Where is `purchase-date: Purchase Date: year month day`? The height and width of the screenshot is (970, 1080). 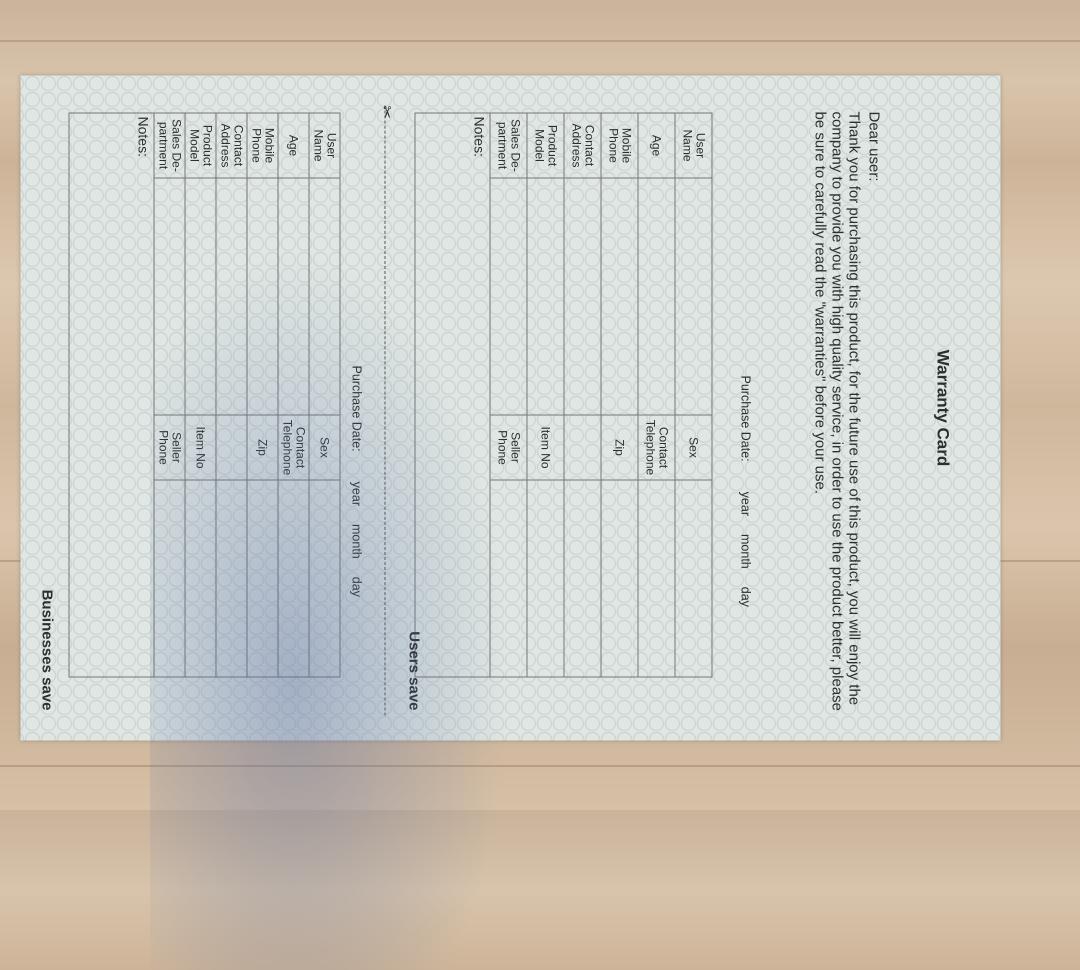 purchase-date: Purchase Date: year month day is located at coordinates (746, 491).